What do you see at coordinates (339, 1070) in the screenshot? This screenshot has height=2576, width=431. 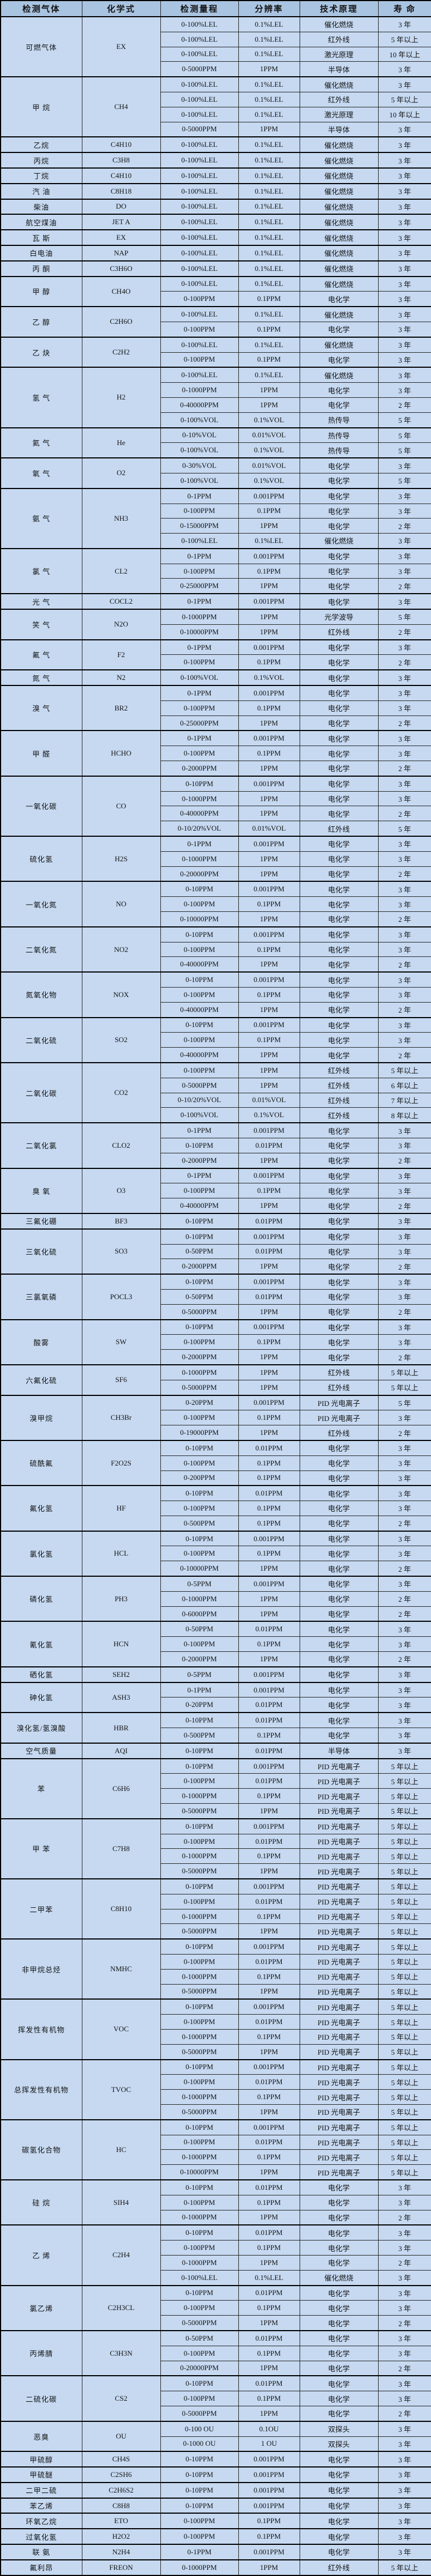 I see `principle-cell: 红外线` at bounding box center [339, 1070].